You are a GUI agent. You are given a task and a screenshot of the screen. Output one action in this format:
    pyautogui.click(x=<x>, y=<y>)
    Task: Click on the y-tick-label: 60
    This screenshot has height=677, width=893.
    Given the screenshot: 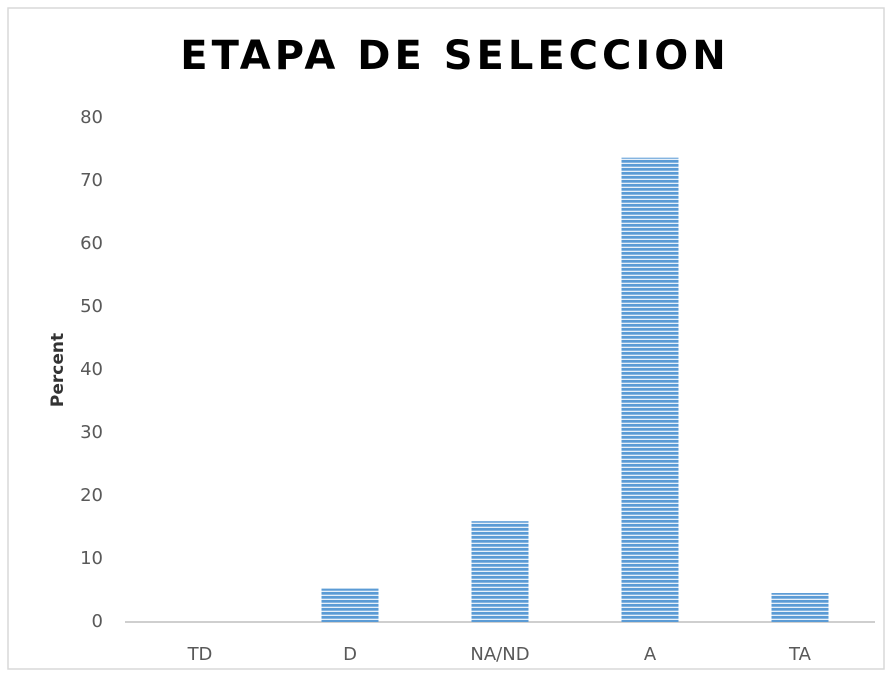 What is the action you would take?
    pyautogui.click(x=91, y=243)
    